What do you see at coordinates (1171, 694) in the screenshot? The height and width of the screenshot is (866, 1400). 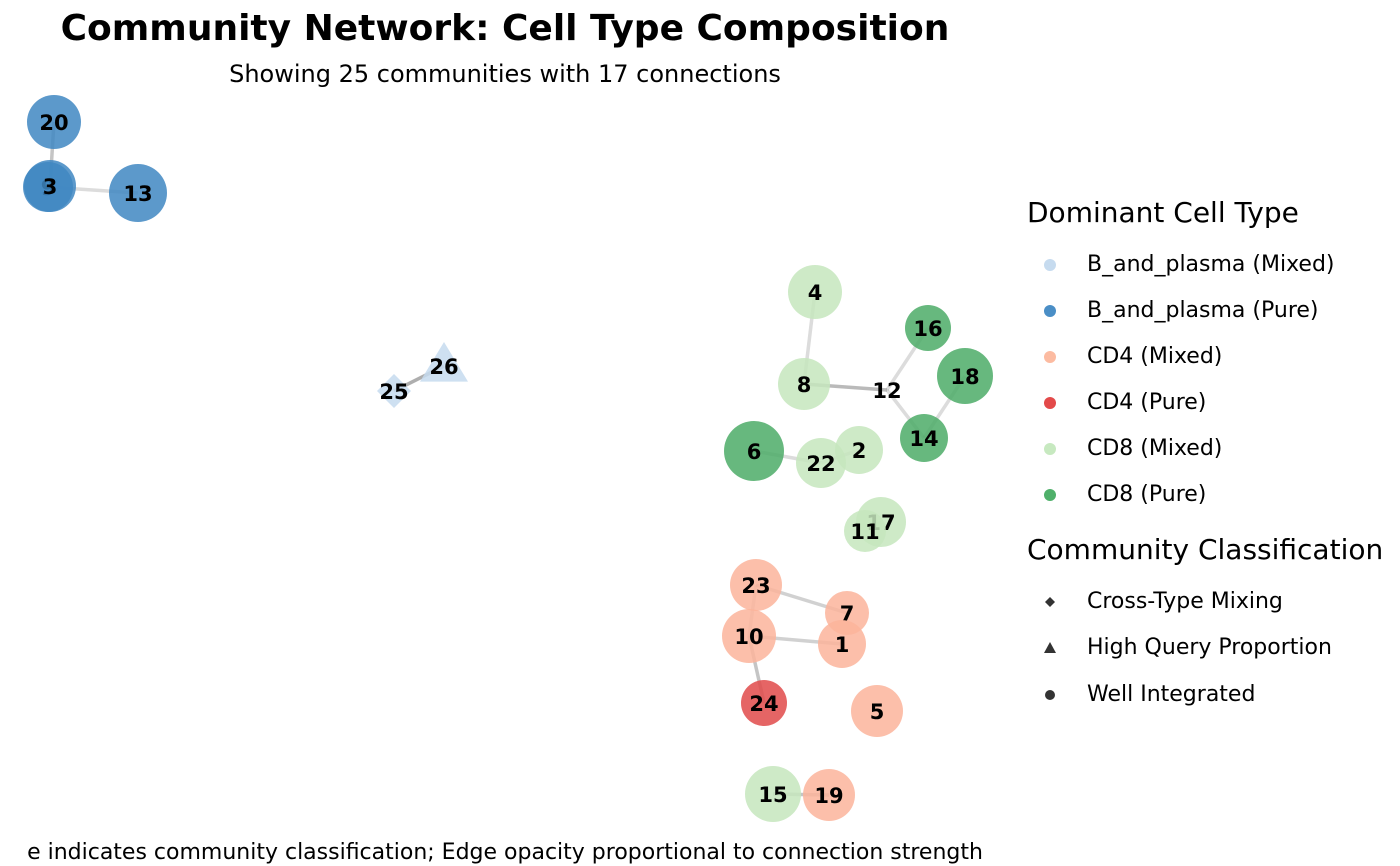 I see `legend-item-well-integrated: Well Integrated` at bounding box center [1171, 694].